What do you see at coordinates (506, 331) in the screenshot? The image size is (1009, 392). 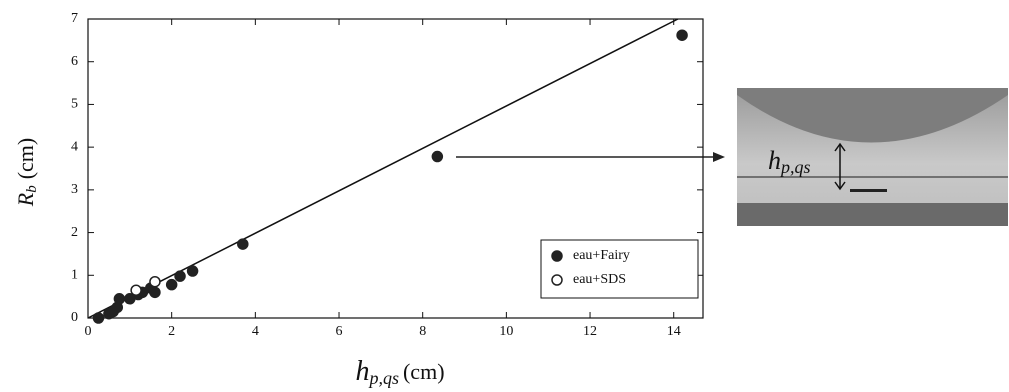 I see `x-tick-label: 10` at bounding box center [506, 331].